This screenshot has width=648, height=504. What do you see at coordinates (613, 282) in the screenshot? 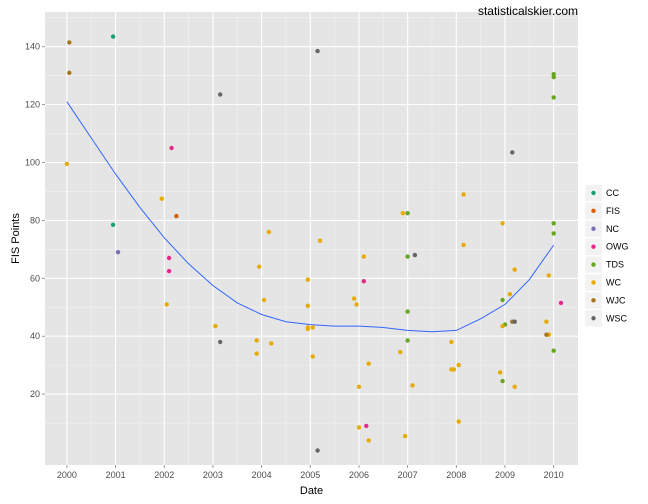
I see `legend-label-wc: WC` at bounding box center [613, 282].